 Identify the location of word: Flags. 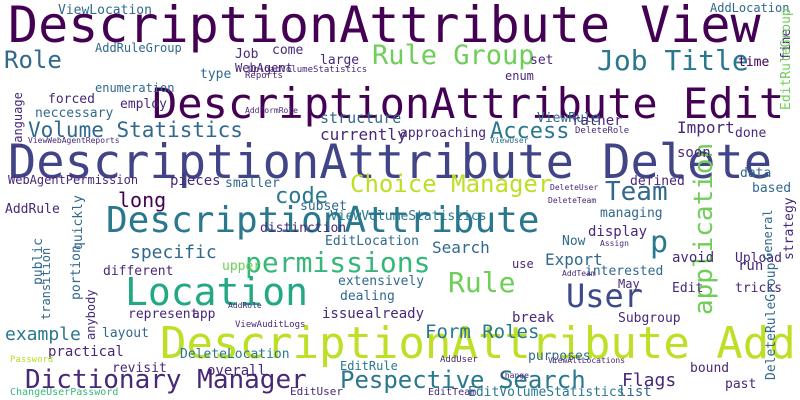
(649, 380).